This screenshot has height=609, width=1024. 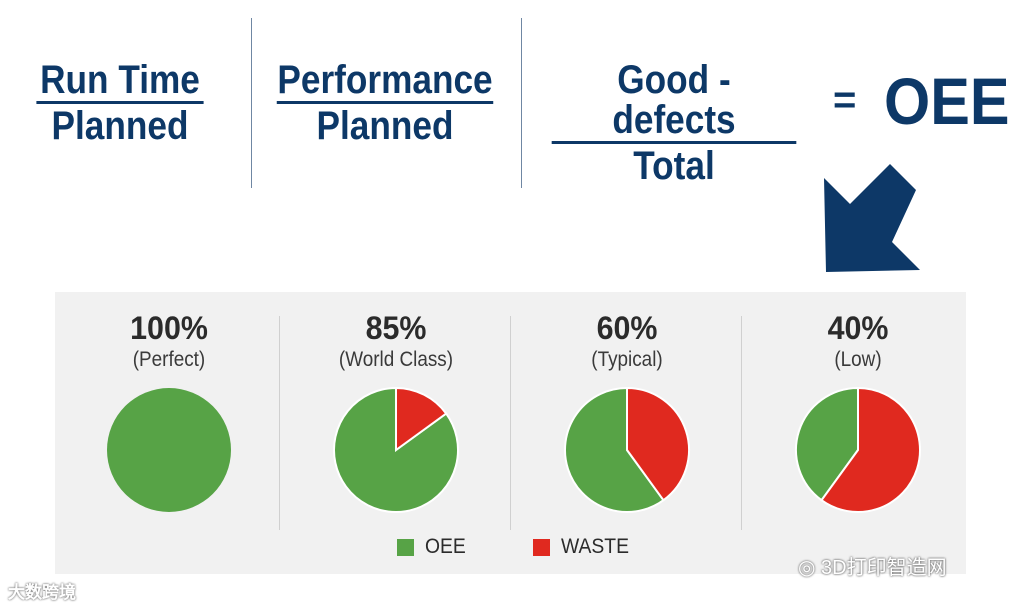 What do you see at coordinates (169, 328) in the screenshot?
I see `pie-percent-label: 100%` at bounding box center [169, 328].